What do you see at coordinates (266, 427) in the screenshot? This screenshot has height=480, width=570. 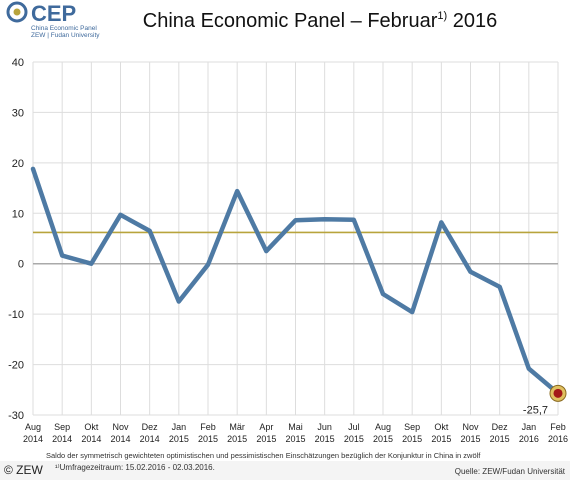 I see `x-tick-label-month: Apr` at bounding box center [266, 427].